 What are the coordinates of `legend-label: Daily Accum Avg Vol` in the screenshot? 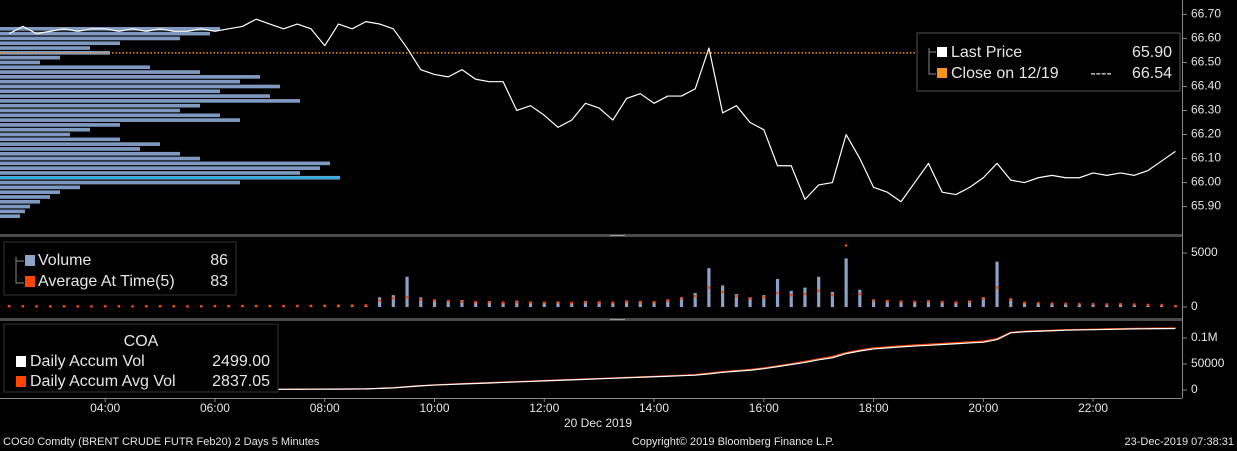 It's located at (103, 381).